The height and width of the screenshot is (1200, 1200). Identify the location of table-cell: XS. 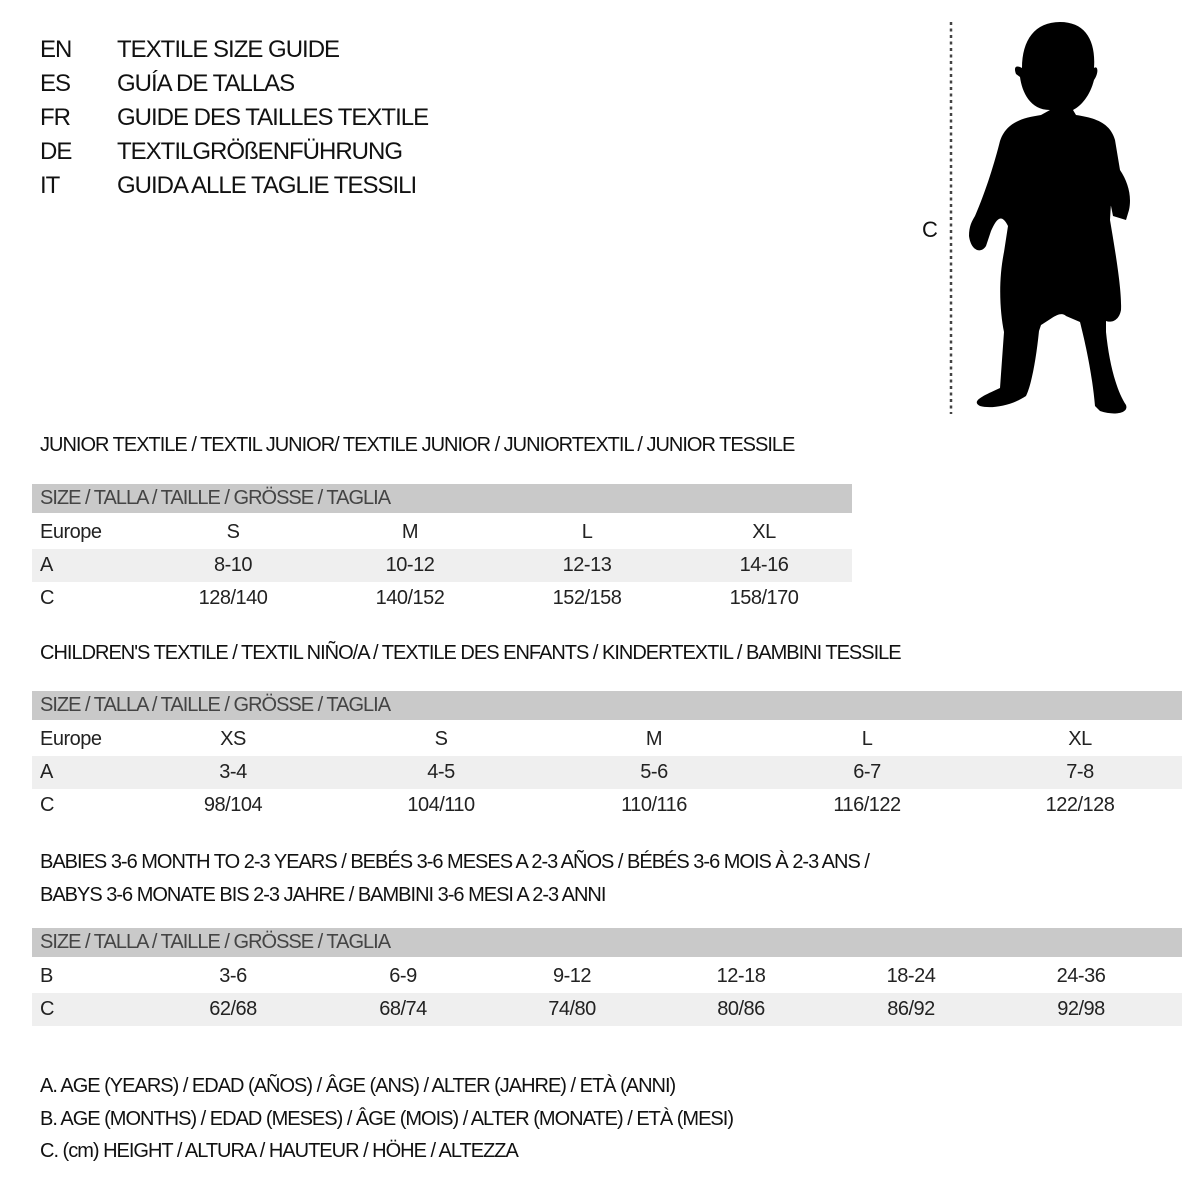
(233, 739).